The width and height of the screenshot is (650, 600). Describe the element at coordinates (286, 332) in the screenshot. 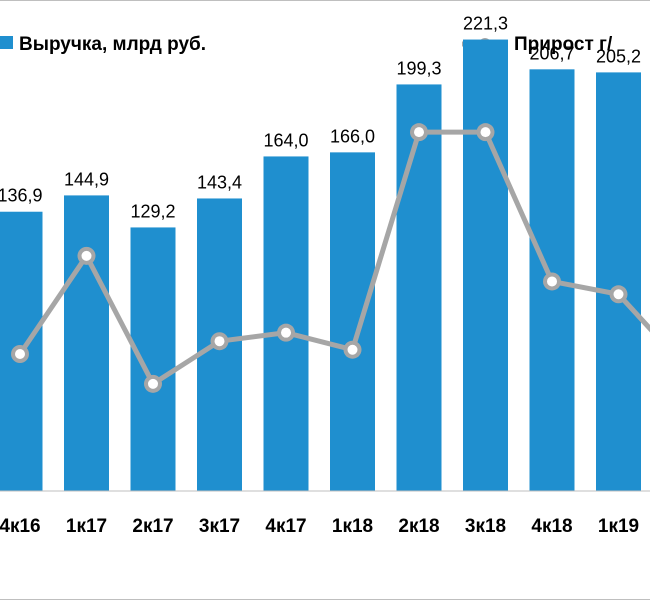

I see `growth-marker-center-4к17` at that location.